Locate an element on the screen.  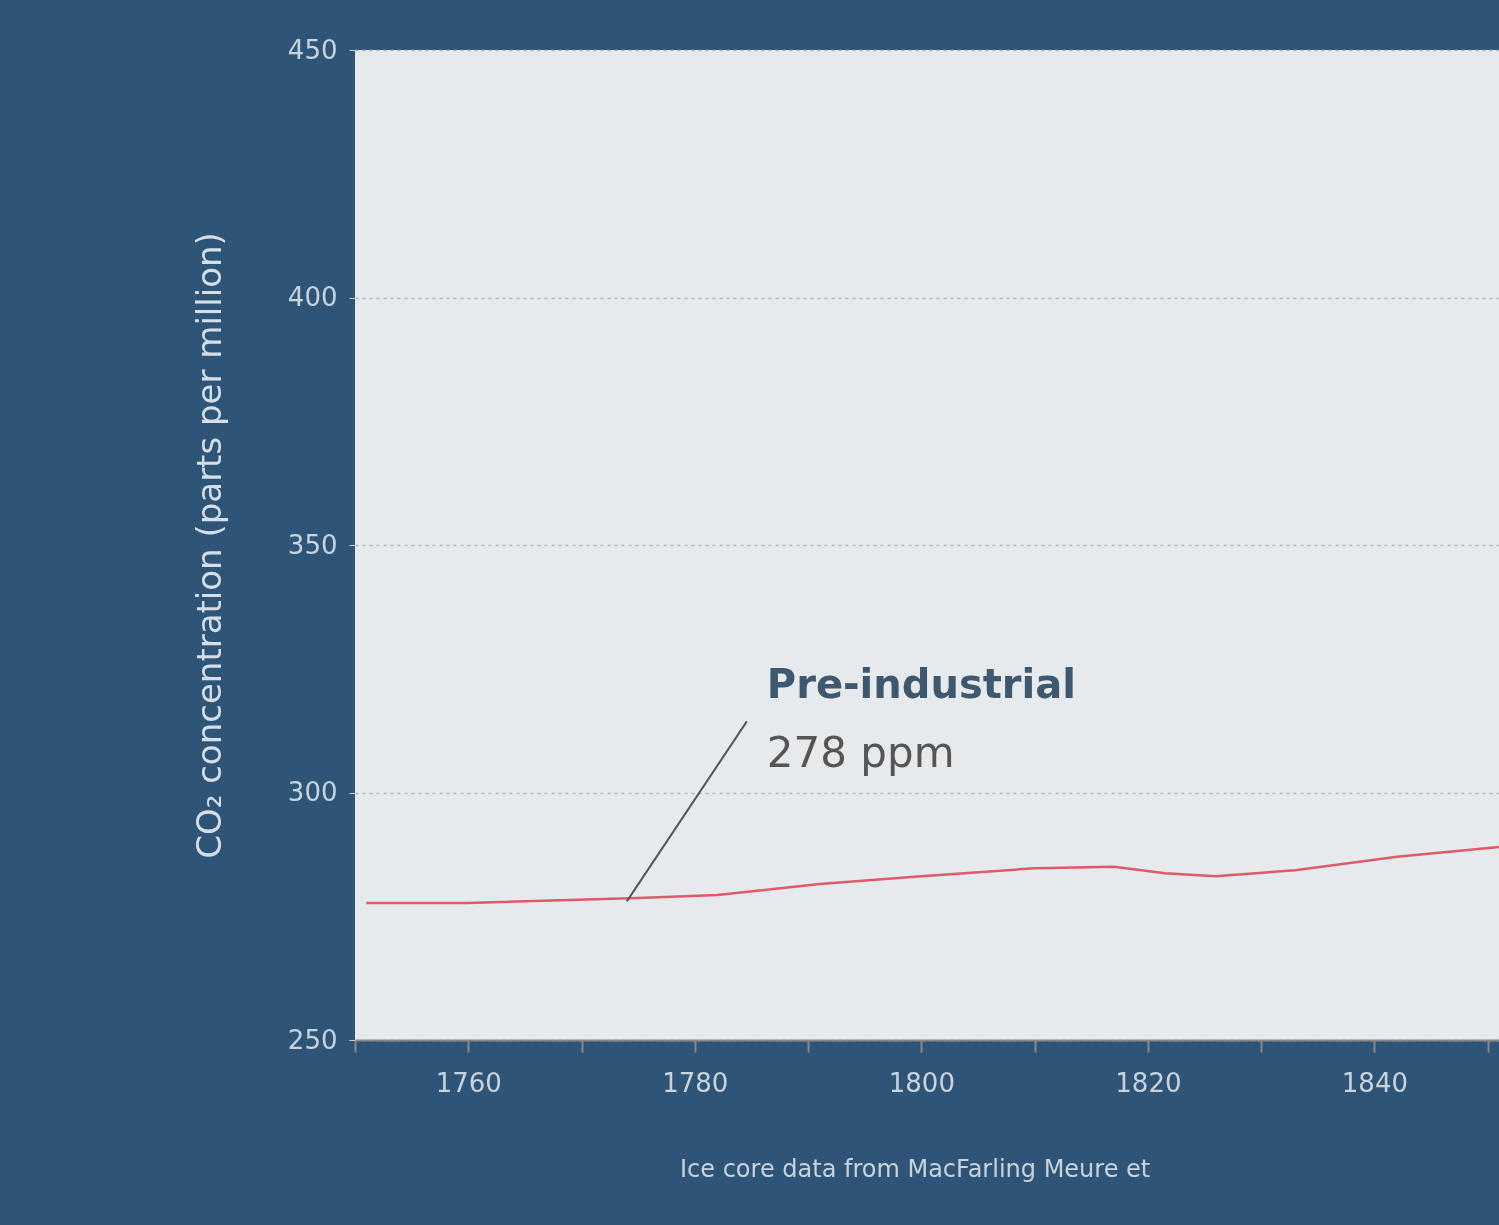
y-tick-label: 450 is located at coordinates (312, 49).